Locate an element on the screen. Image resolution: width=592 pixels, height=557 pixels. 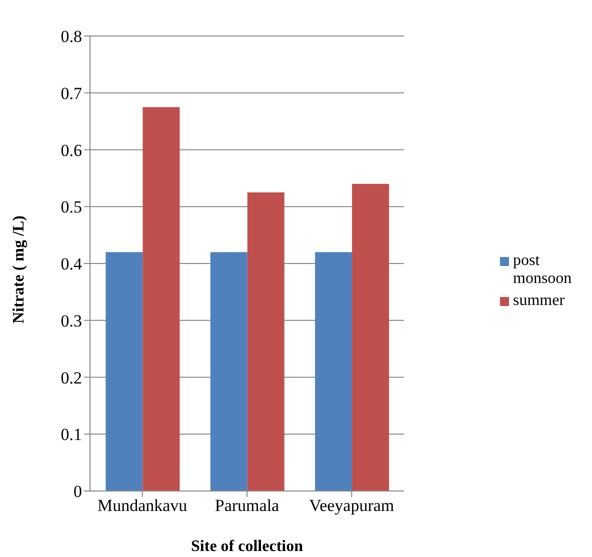
x-tick-label: Parumala is located at coordinates (247, 506).